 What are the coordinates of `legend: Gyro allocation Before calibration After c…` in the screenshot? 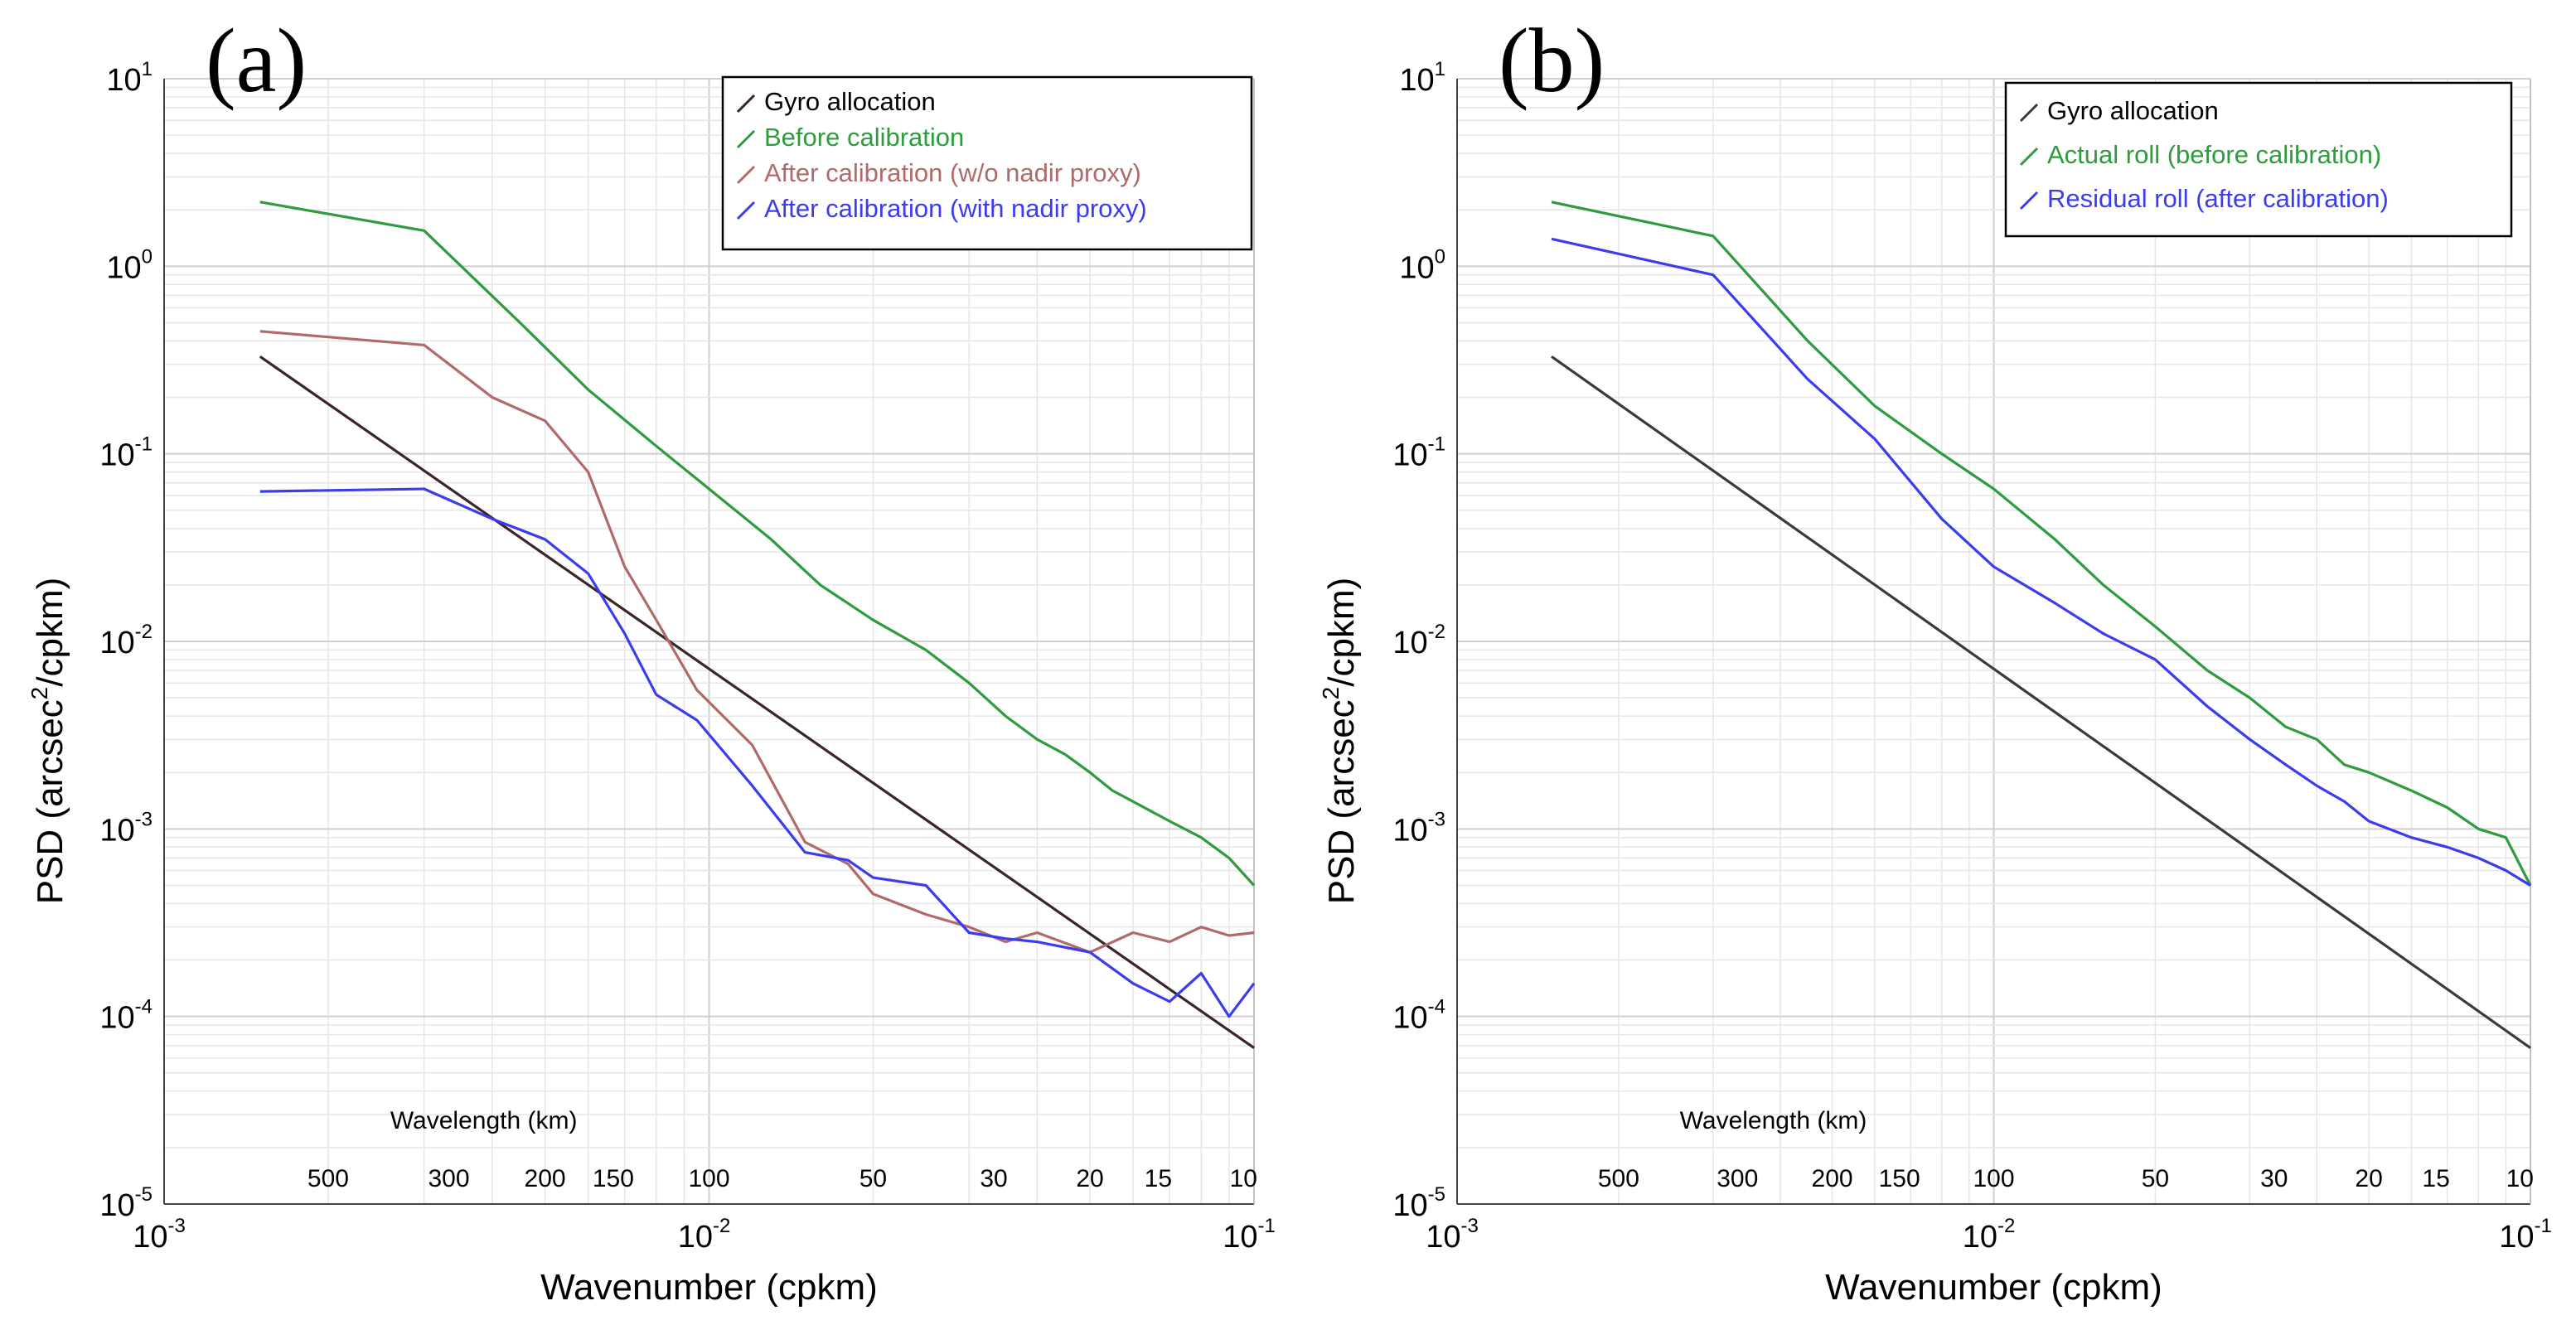 It's located at (987, 163).